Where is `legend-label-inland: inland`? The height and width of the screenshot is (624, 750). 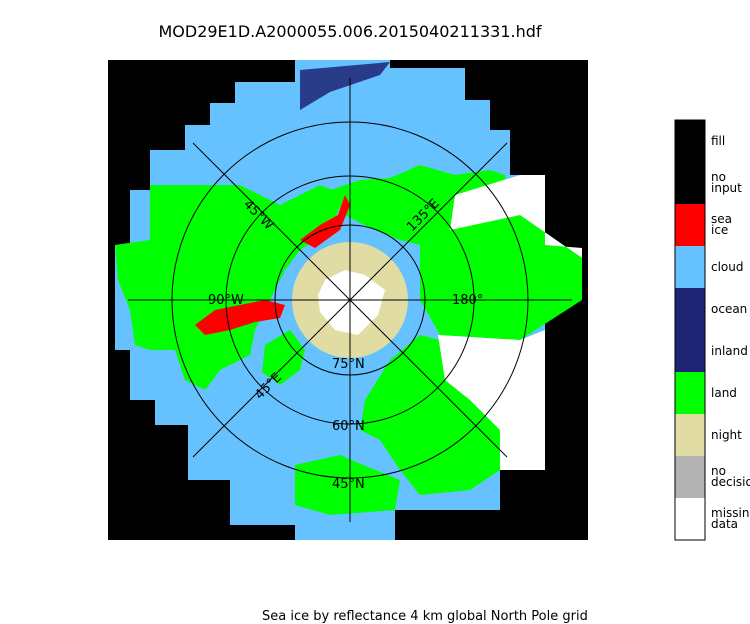 legend-label-inland: inland is located at coordinates (729, 351).